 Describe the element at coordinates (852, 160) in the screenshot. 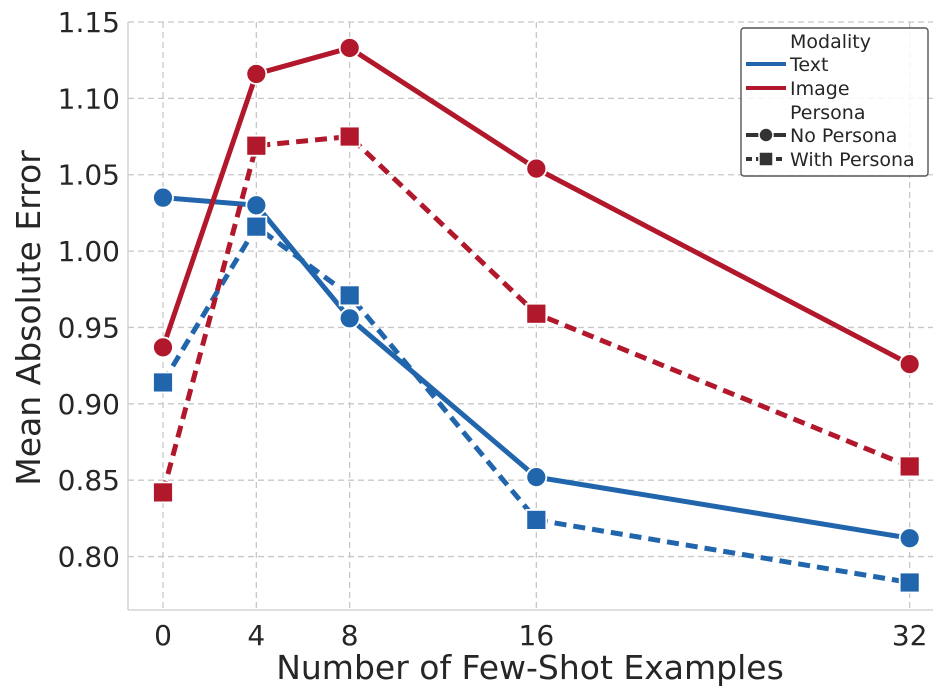

I see `legend-label-with-persona: With Persona` at that location.